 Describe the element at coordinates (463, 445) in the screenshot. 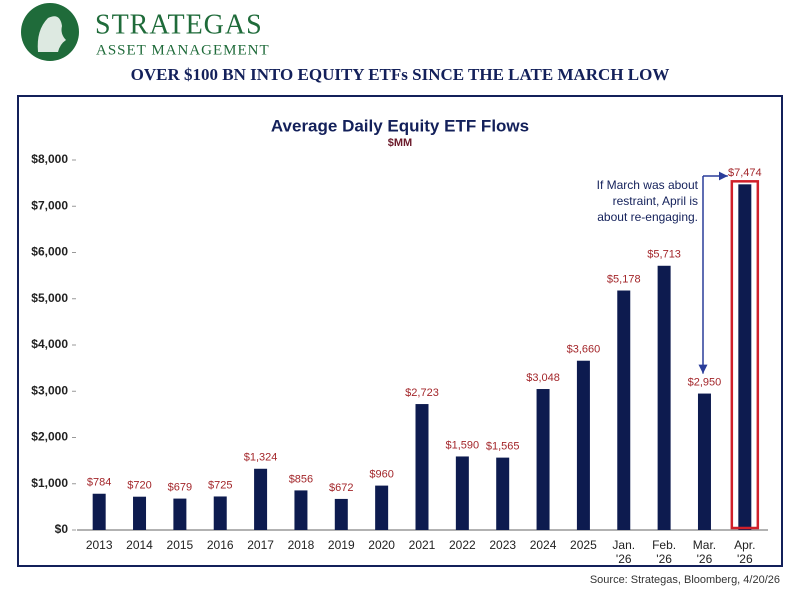

I see `value-label: $1,590` at that location.